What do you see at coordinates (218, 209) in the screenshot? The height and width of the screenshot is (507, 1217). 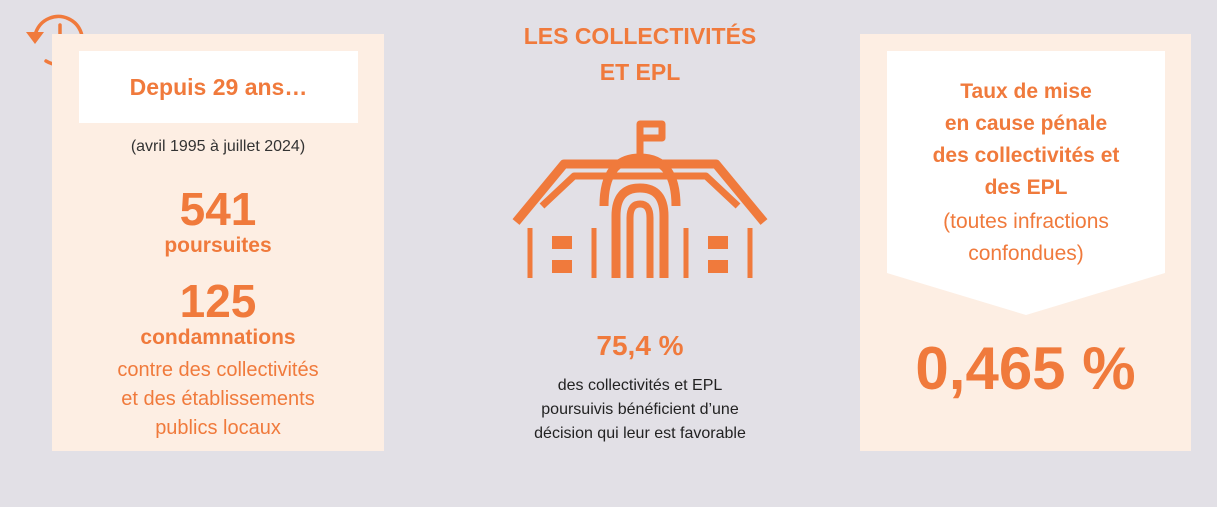 I see `prosecutions-count: 541` at bounding box center [218, 209].